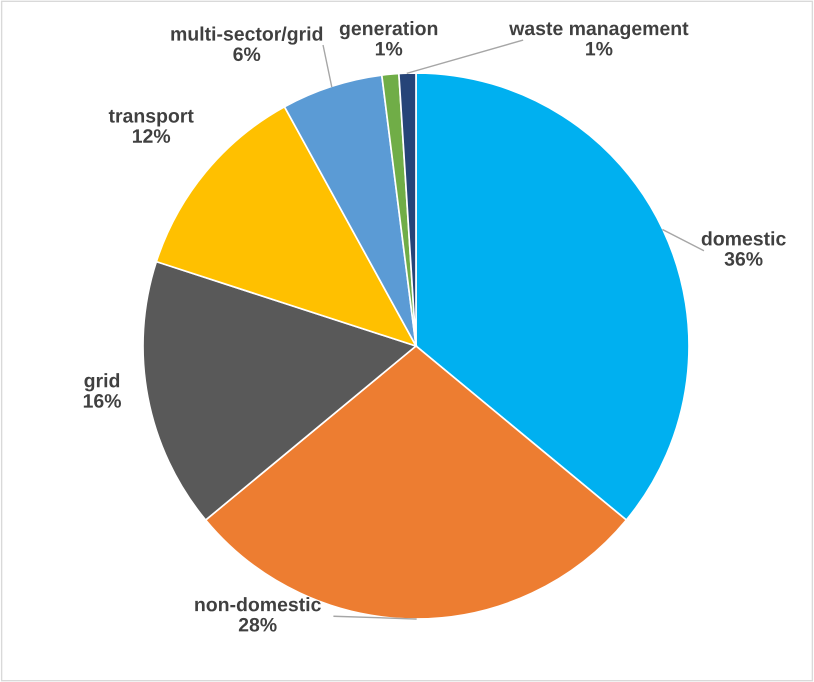 The height and width of the screenshot is (682, 814). I want to click on slice-label: transport, so click(151, 118).